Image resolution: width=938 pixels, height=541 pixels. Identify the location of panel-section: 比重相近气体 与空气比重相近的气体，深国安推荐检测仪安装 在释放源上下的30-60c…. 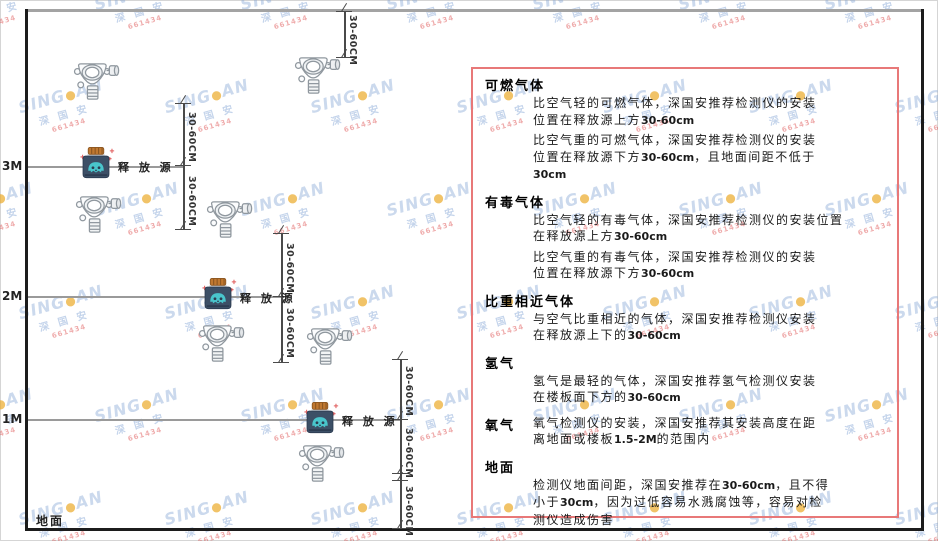
(685, 318).